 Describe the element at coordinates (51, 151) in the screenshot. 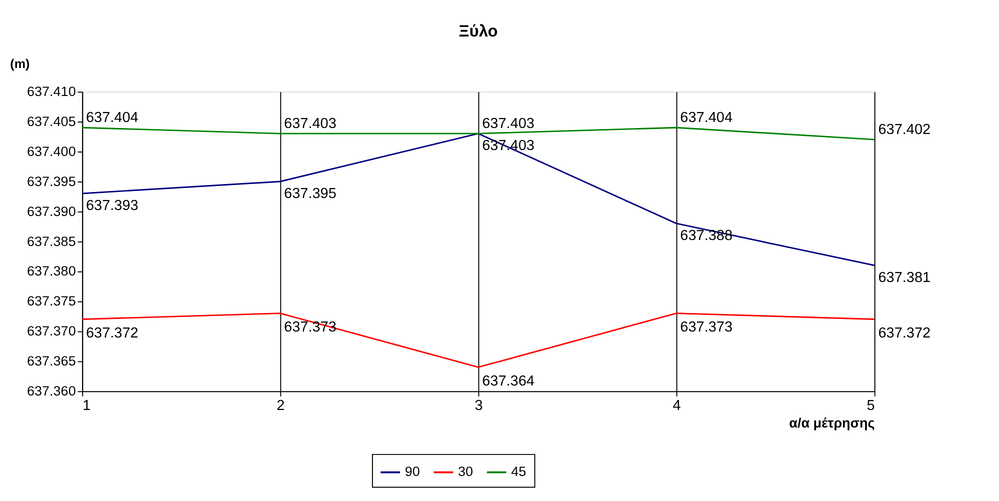

I see `y-tick-label: 637.400` at that location.